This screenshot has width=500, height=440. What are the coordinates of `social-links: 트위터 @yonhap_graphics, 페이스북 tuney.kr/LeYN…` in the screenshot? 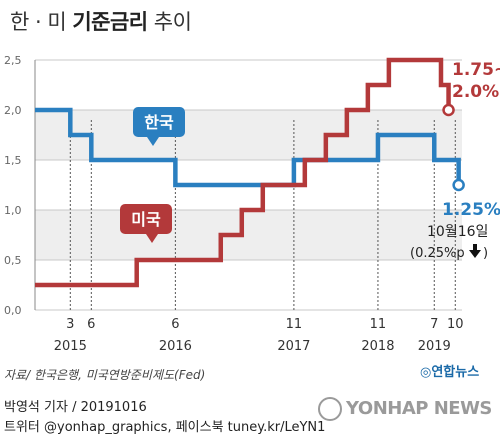 It's located at (165, 427).